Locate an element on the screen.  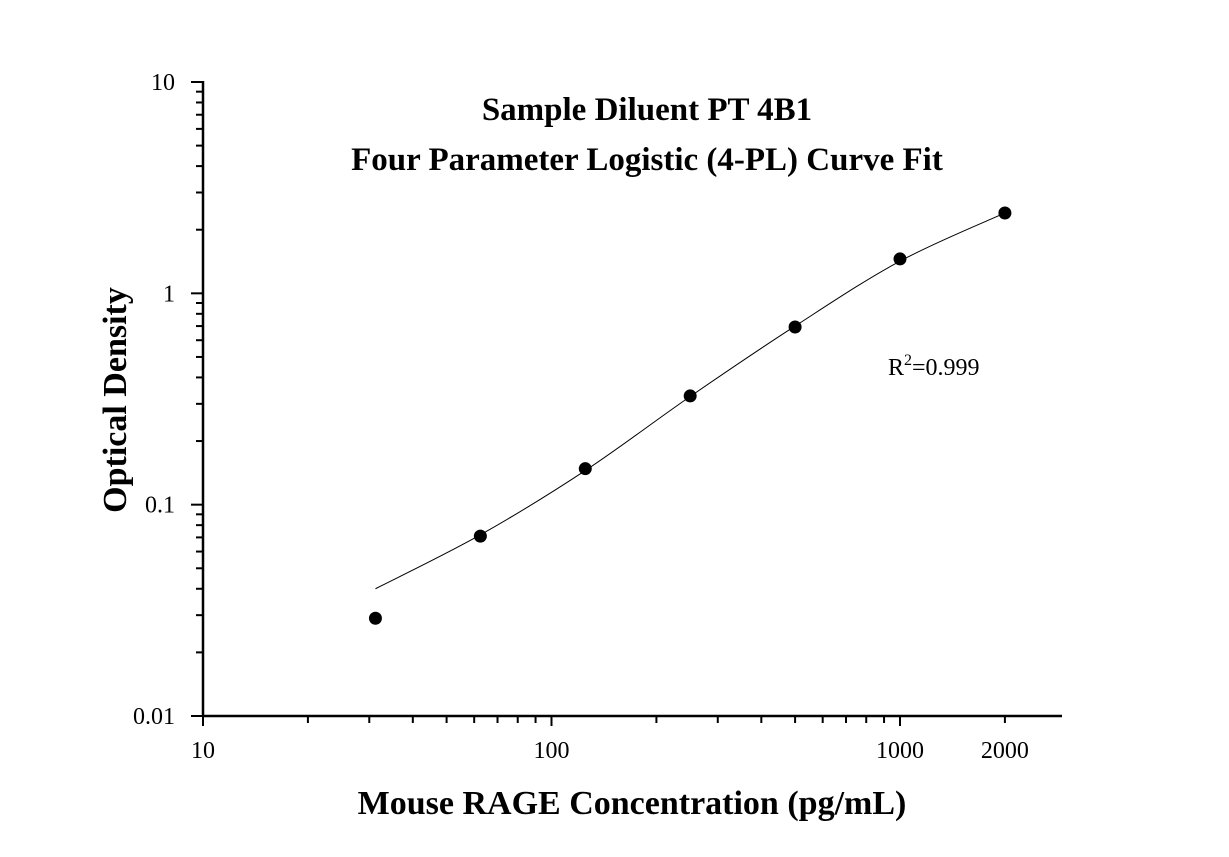
x-tick-label: 100 is located at coordinates (552, 751).